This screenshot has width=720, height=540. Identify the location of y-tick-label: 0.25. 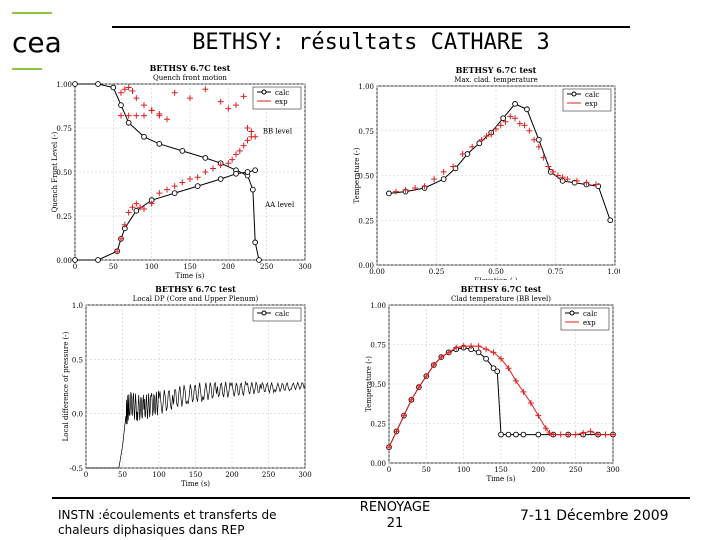
(366, 221).